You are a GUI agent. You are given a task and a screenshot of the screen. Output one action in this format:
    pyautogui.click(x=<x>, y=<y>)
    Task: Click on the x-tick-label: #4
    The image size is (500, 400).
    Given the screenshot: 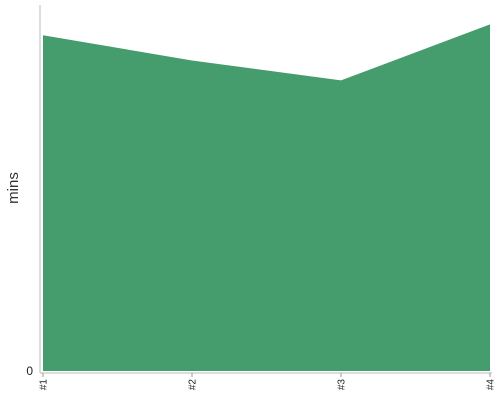 What is the action you would take?
    pyautogui.click(x=491, y=385)
    